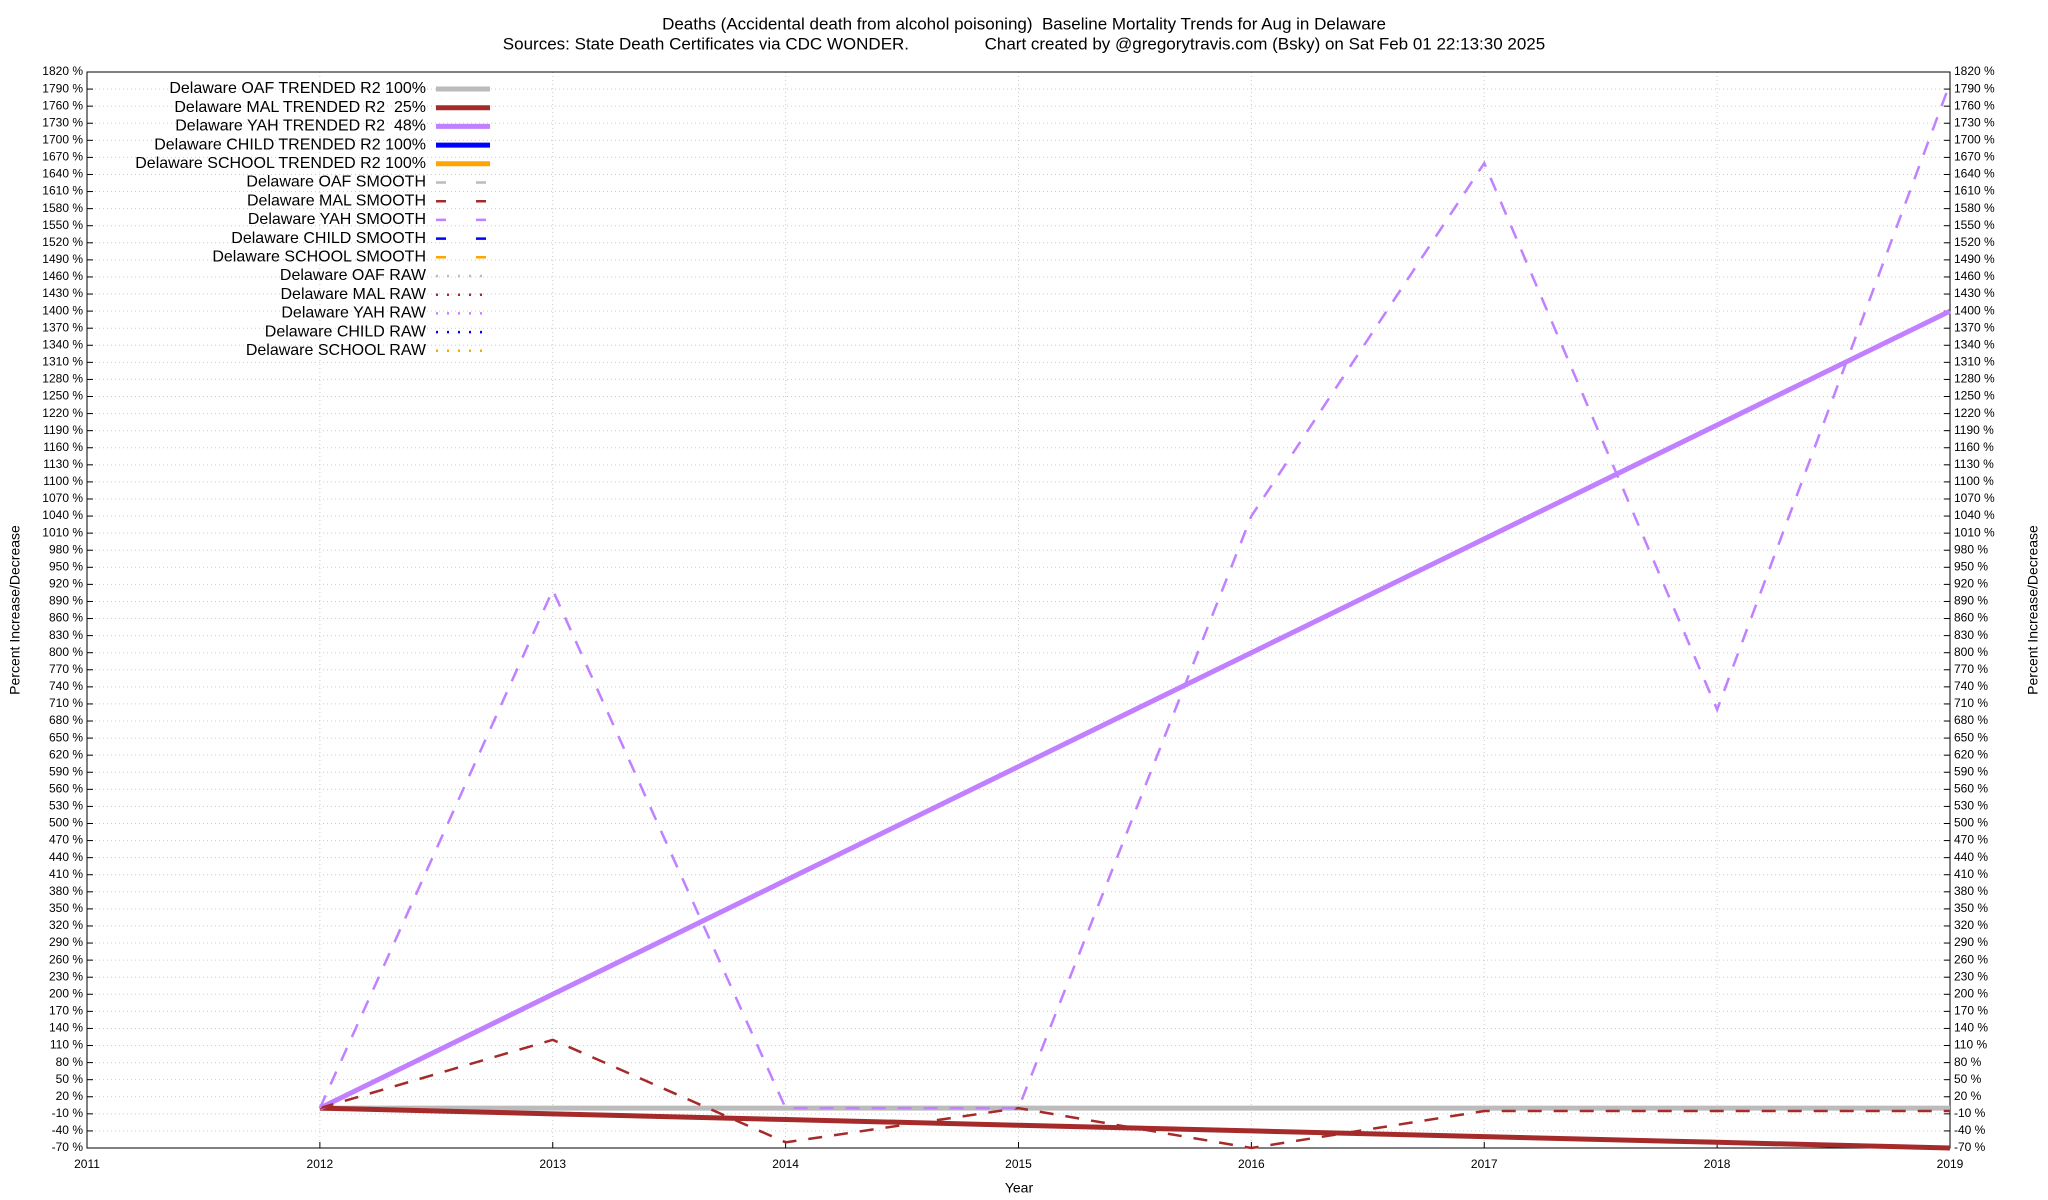 The height and width of the screenshot is (1200, 2048). I want to click on y-tick-label: 770 %, so click(66, 669).